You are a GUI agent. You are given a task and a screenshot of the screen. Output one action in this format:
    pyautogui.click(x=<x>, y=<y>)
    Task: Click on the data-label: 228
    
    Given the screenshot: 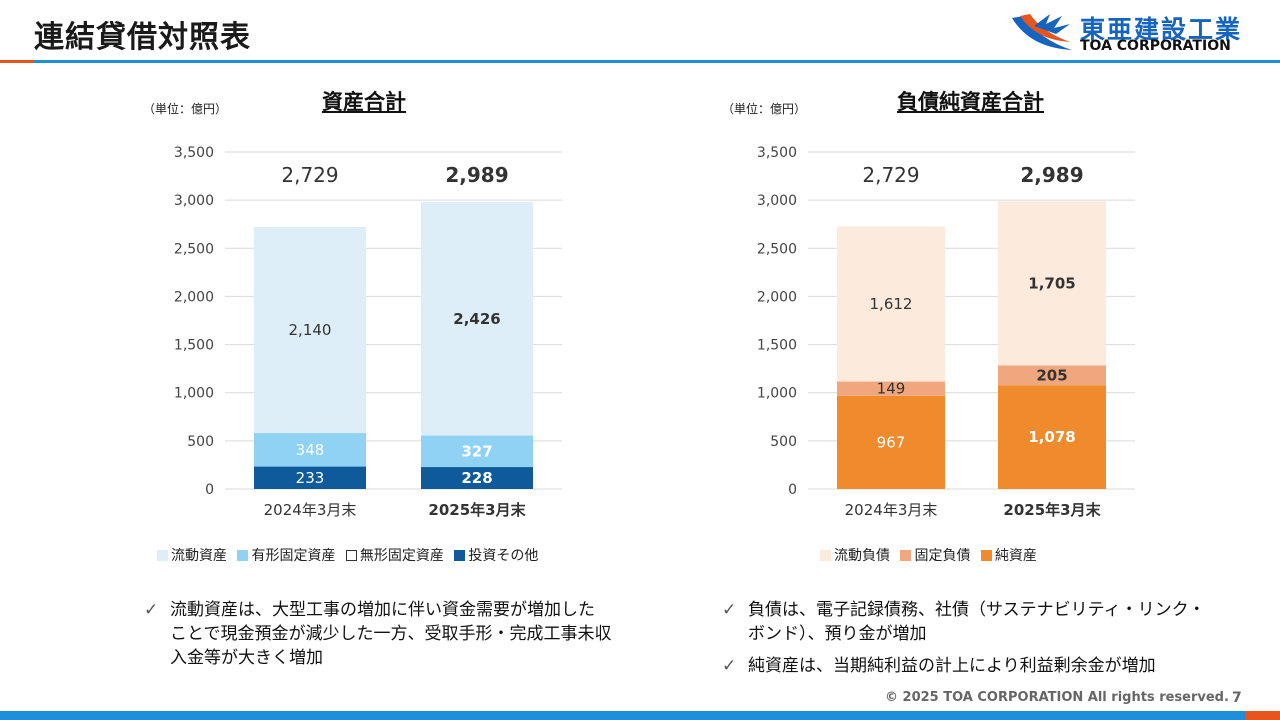 What is the action you would take?
    pyautogui.click(x=476, y=478)
    